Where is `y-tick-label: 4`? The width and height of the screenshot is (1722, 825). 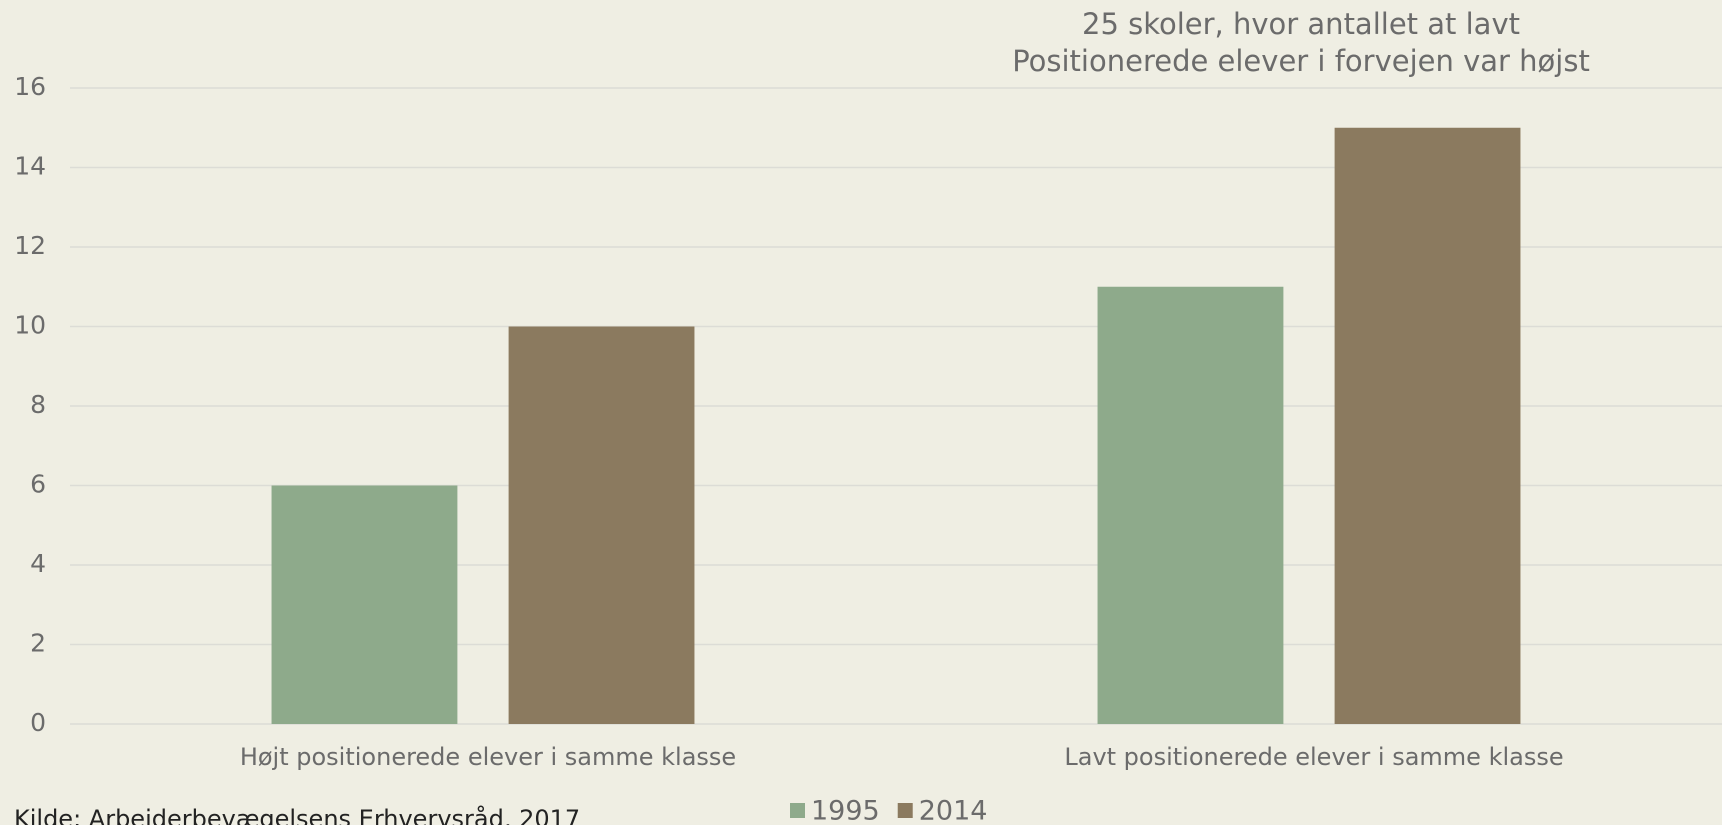 y-tick-label: 4 is located at coordinates (38, 563).